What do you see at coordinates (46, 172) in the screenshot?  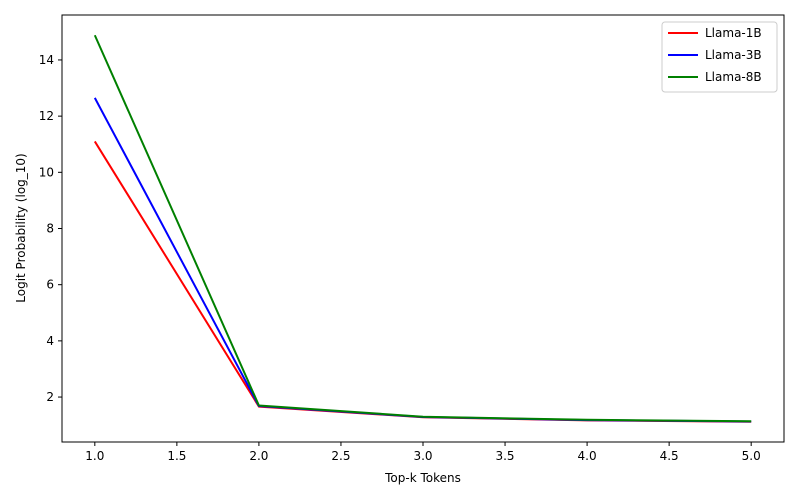 I see `y-tick-label: 10` at bounding box center [46, 172].